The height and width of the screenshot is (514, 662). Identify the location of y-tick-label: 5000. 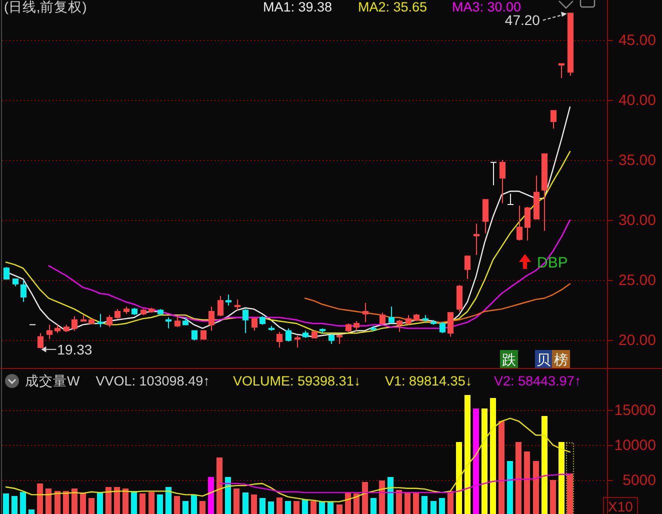
(639, 480).